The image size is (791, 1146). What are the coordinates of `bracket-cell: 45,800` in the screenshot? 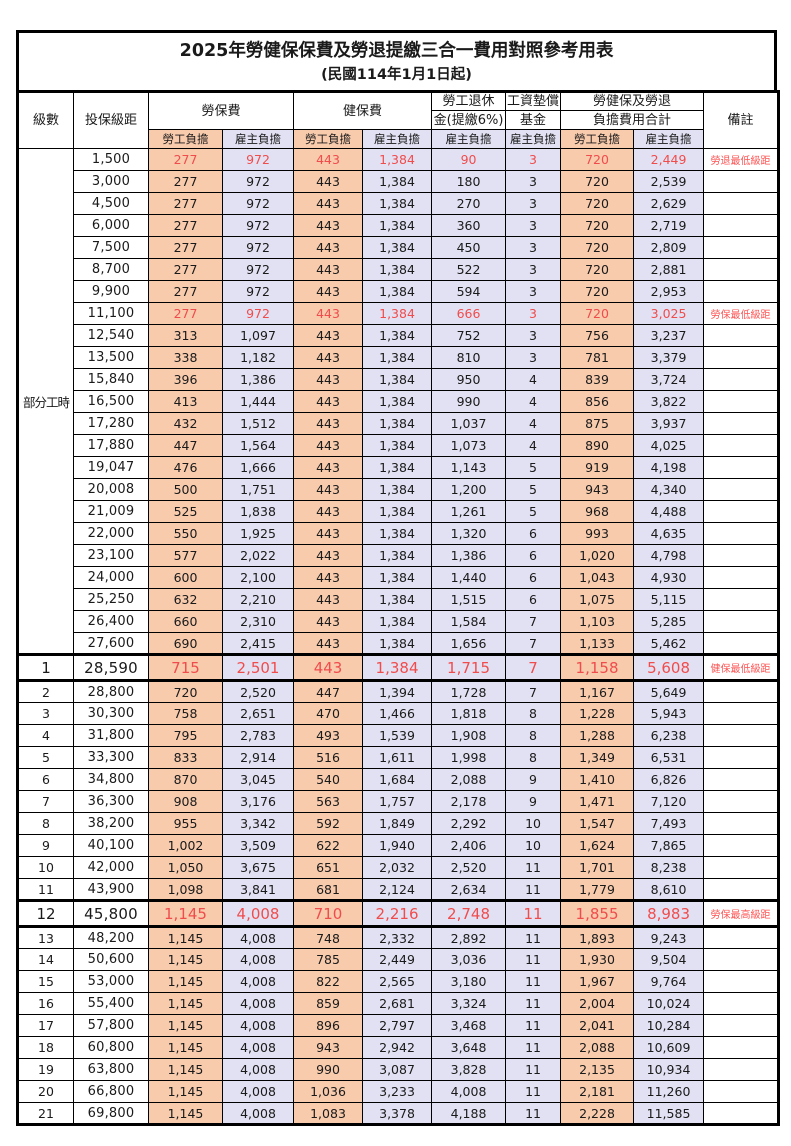 It's located at (111, 913).